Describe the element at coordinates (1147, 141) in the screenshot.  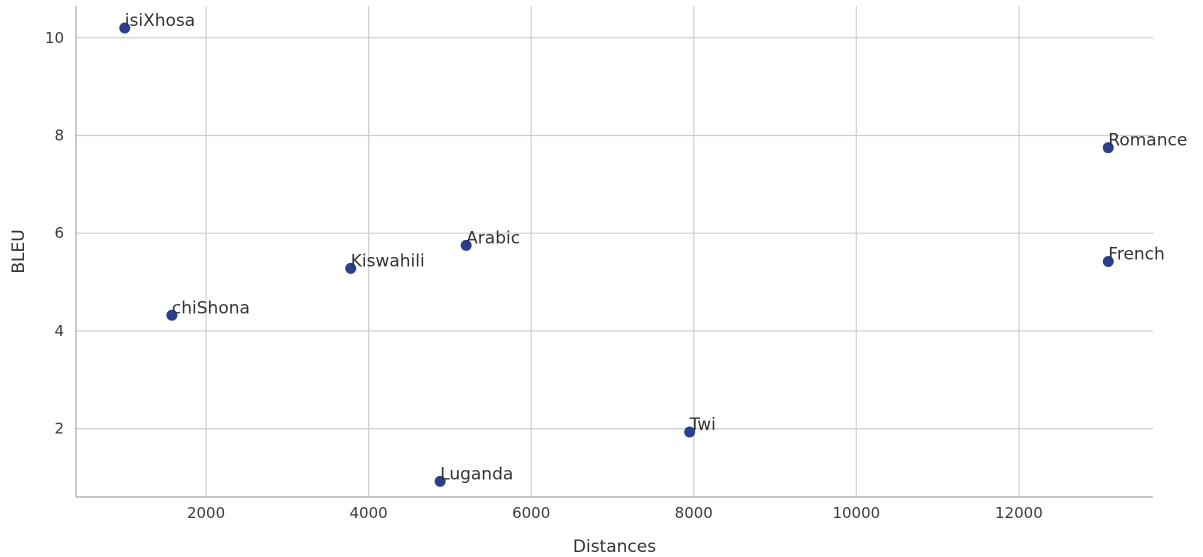
I see `point-label: Romance` at that location.